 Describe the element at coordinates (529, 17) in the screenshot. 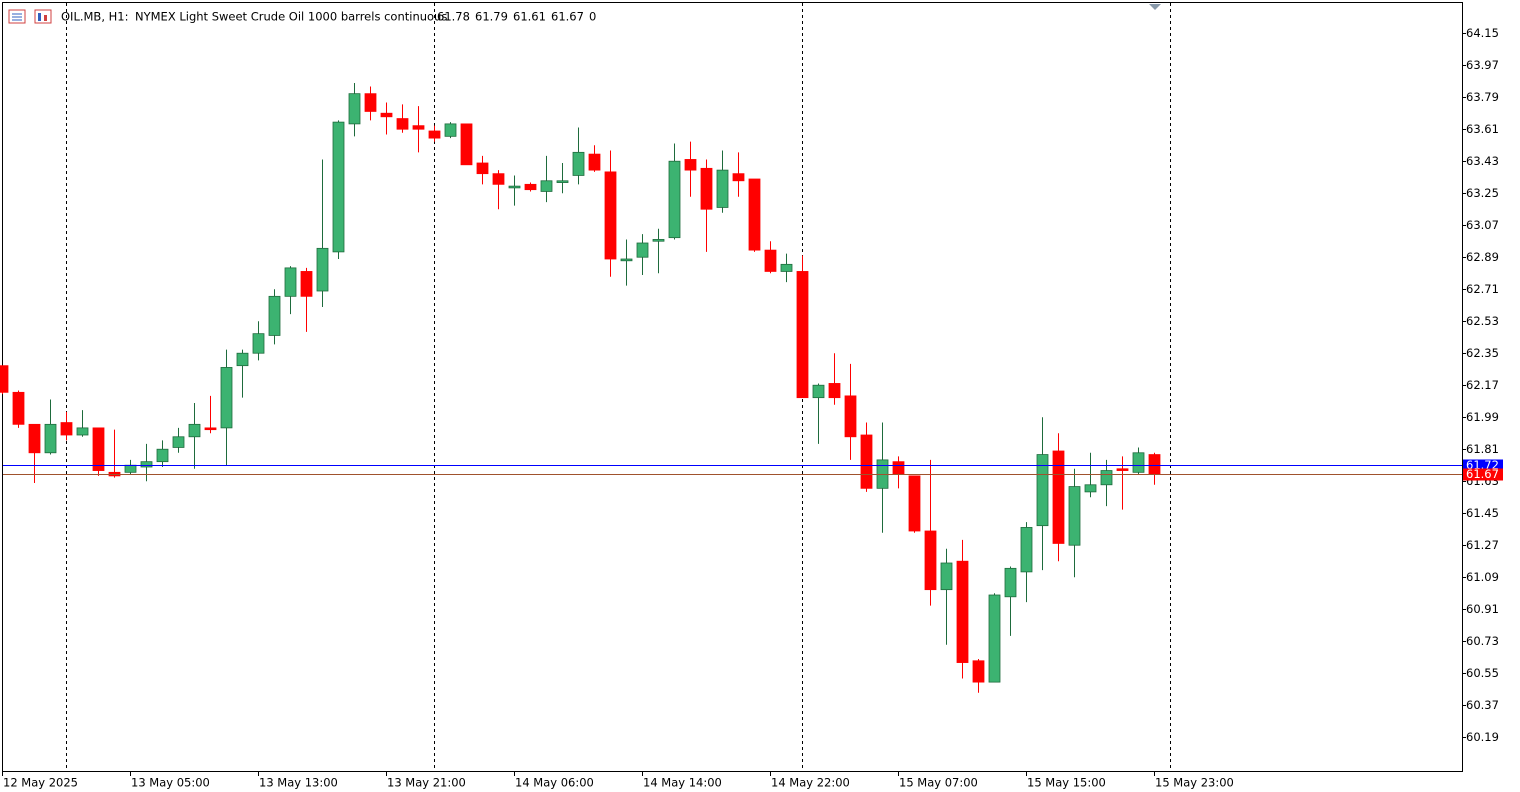

I see `last-low: 61.61` at that location.